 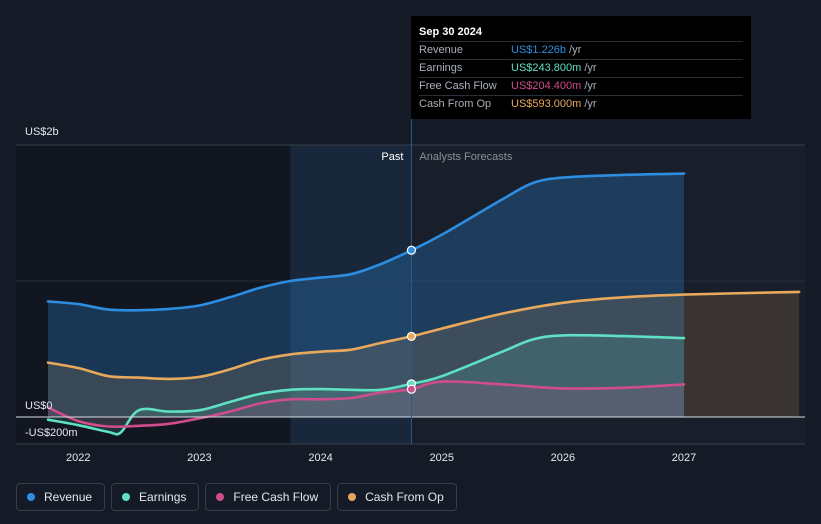 What do you see at coordinates (546, 68) in the screenshot?
I see `tooltip-value: US$243.800m` at bounding box center [546, 68].